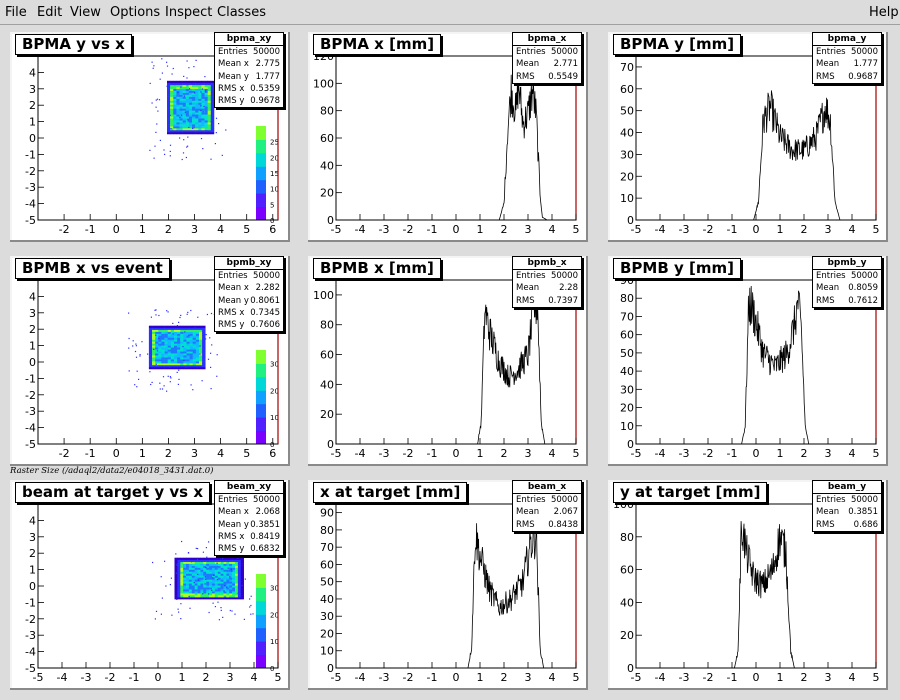 The width and height of the screenshot is (900, 700). Describe the element at coordinates (135, 12) in the screenshot. I see `menu-options: Options` at that location.